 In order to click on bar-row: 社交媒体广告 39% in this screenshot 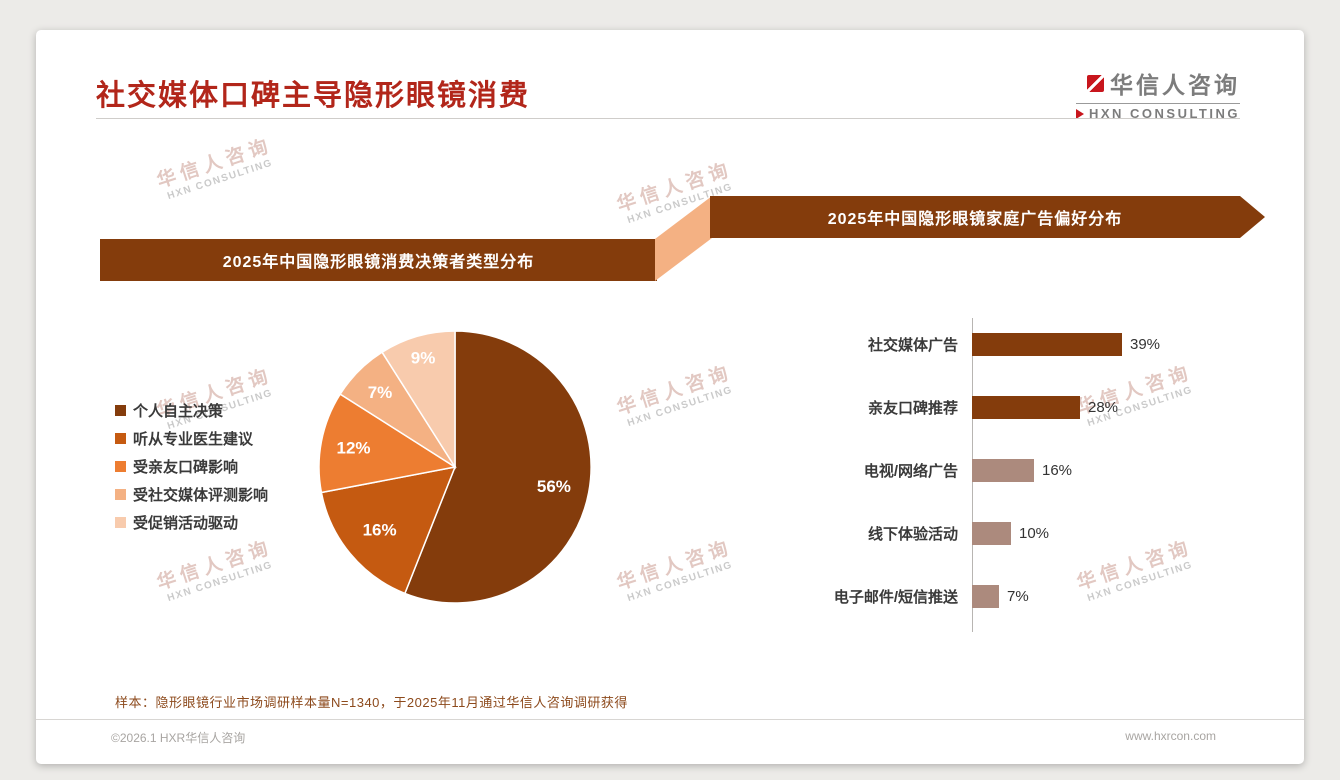, I will do `click(996, 344)`.